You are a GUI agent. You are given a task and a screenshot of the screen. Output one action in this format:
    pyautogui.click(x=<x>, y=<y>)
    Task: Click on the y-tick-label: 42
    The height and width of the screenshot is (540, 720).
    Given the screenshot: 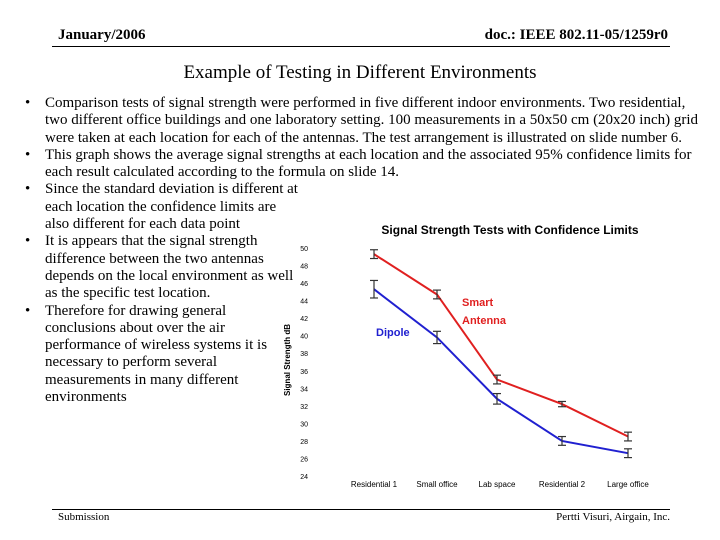 What is the action you would take?
    pyautogui.click(x=304, y=319)
    